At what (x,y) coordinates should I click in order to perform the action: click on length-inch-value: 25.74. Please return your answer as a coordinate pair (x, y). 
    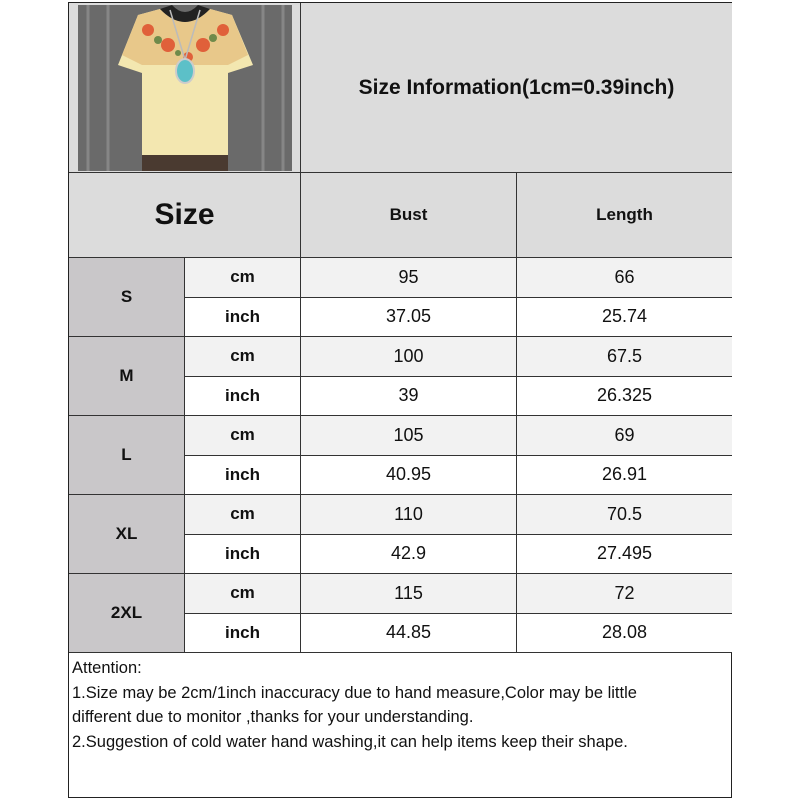
    Looking at the image, I should click on (624, 317).